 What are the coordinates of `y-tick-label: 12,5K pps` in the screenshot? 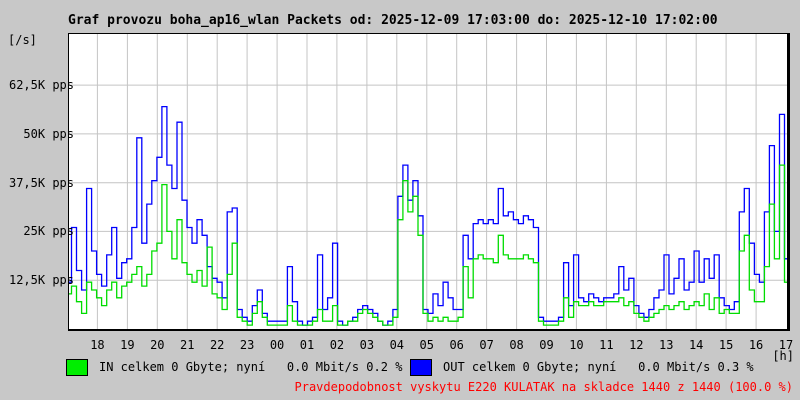 It's located at (41, 280).